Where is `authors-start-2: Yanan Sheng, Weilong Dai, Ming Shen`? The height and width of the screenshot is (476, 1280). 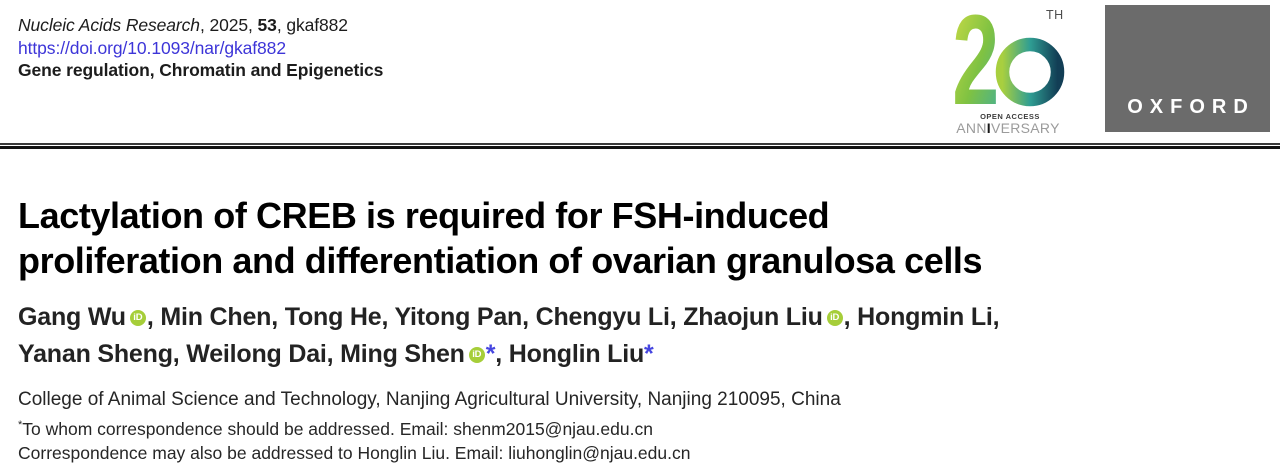 authors-start-2: Yanan Sheng, Weilong Dai, Ming Shen is located at coordinates (241, 354).